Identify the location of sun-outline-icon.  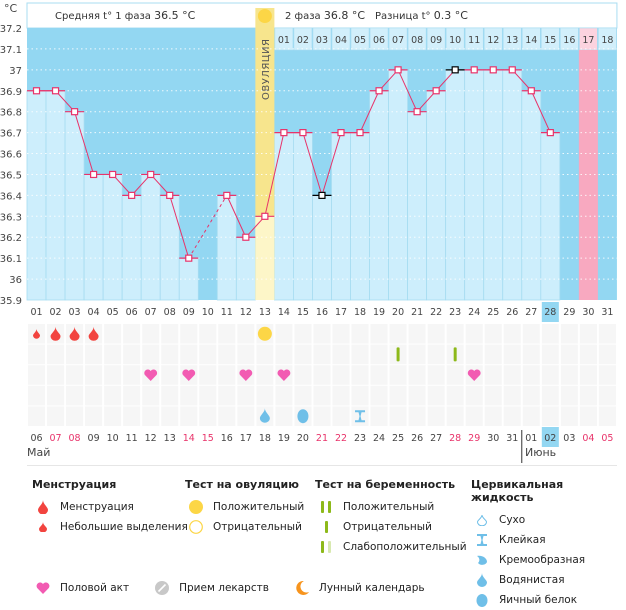
(196, 527).